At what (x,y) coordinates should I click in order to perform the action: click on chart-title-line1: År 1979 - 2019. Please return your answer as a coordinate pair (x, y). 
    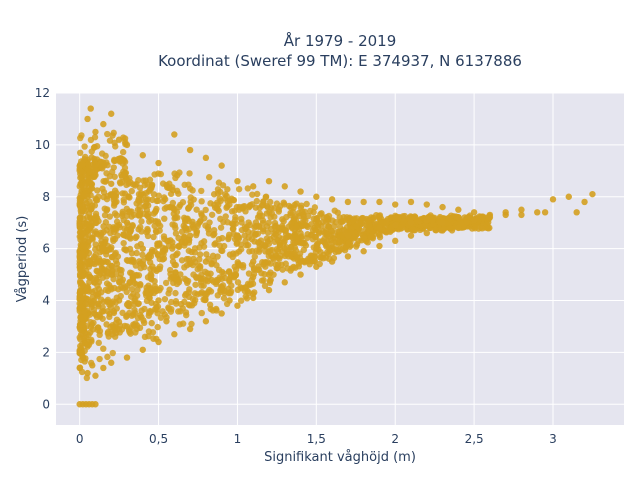
    Looking at the image, I should click on (340, 40).